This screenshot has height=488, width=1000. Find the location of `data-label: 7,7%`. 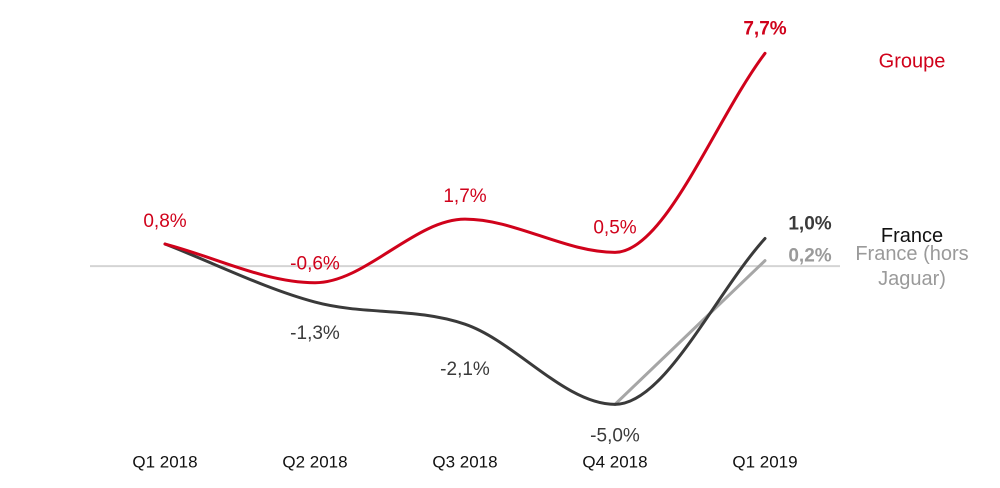

data-label: 7,7% is located at coordinates (764, 28).